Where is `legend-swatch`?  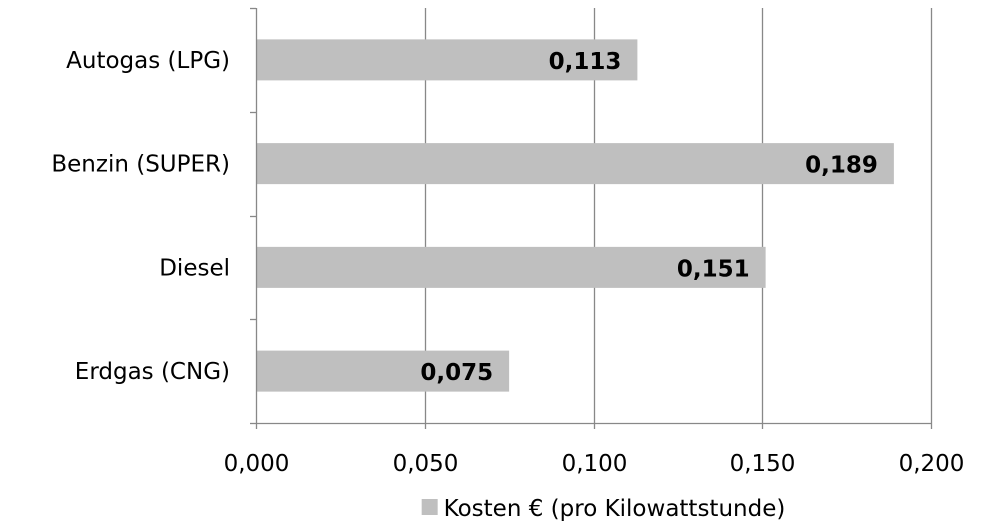
legend-swatch is located at coordinates (429, 507).